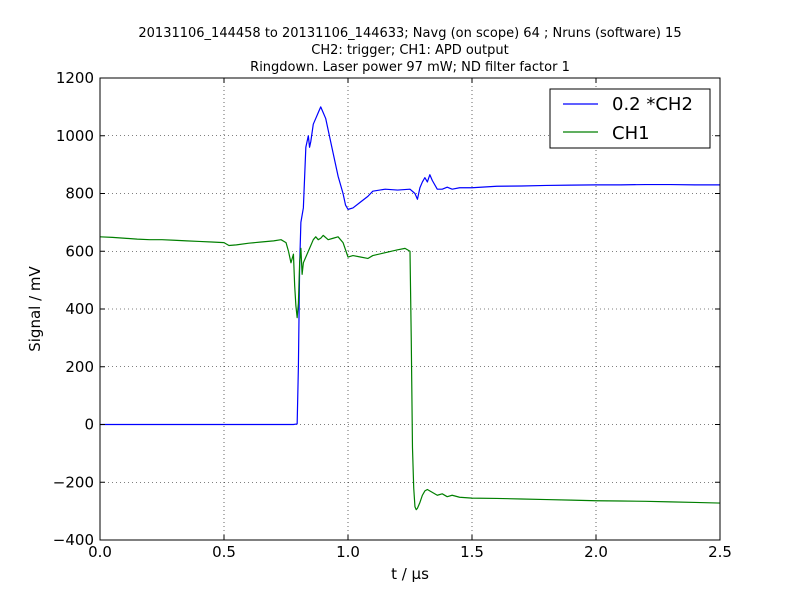 This screenshot has width=800, height=600. What do you see at coordinates (79, 251) in the screenshot?
I see `y-tick-label: 600` at bounding box center [79, 251].